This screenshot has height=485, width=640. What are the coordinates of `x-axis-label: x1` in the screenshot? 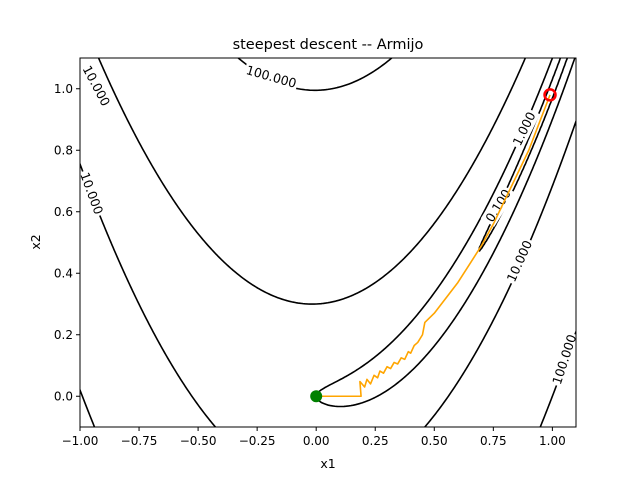 It's located at (327, 463).